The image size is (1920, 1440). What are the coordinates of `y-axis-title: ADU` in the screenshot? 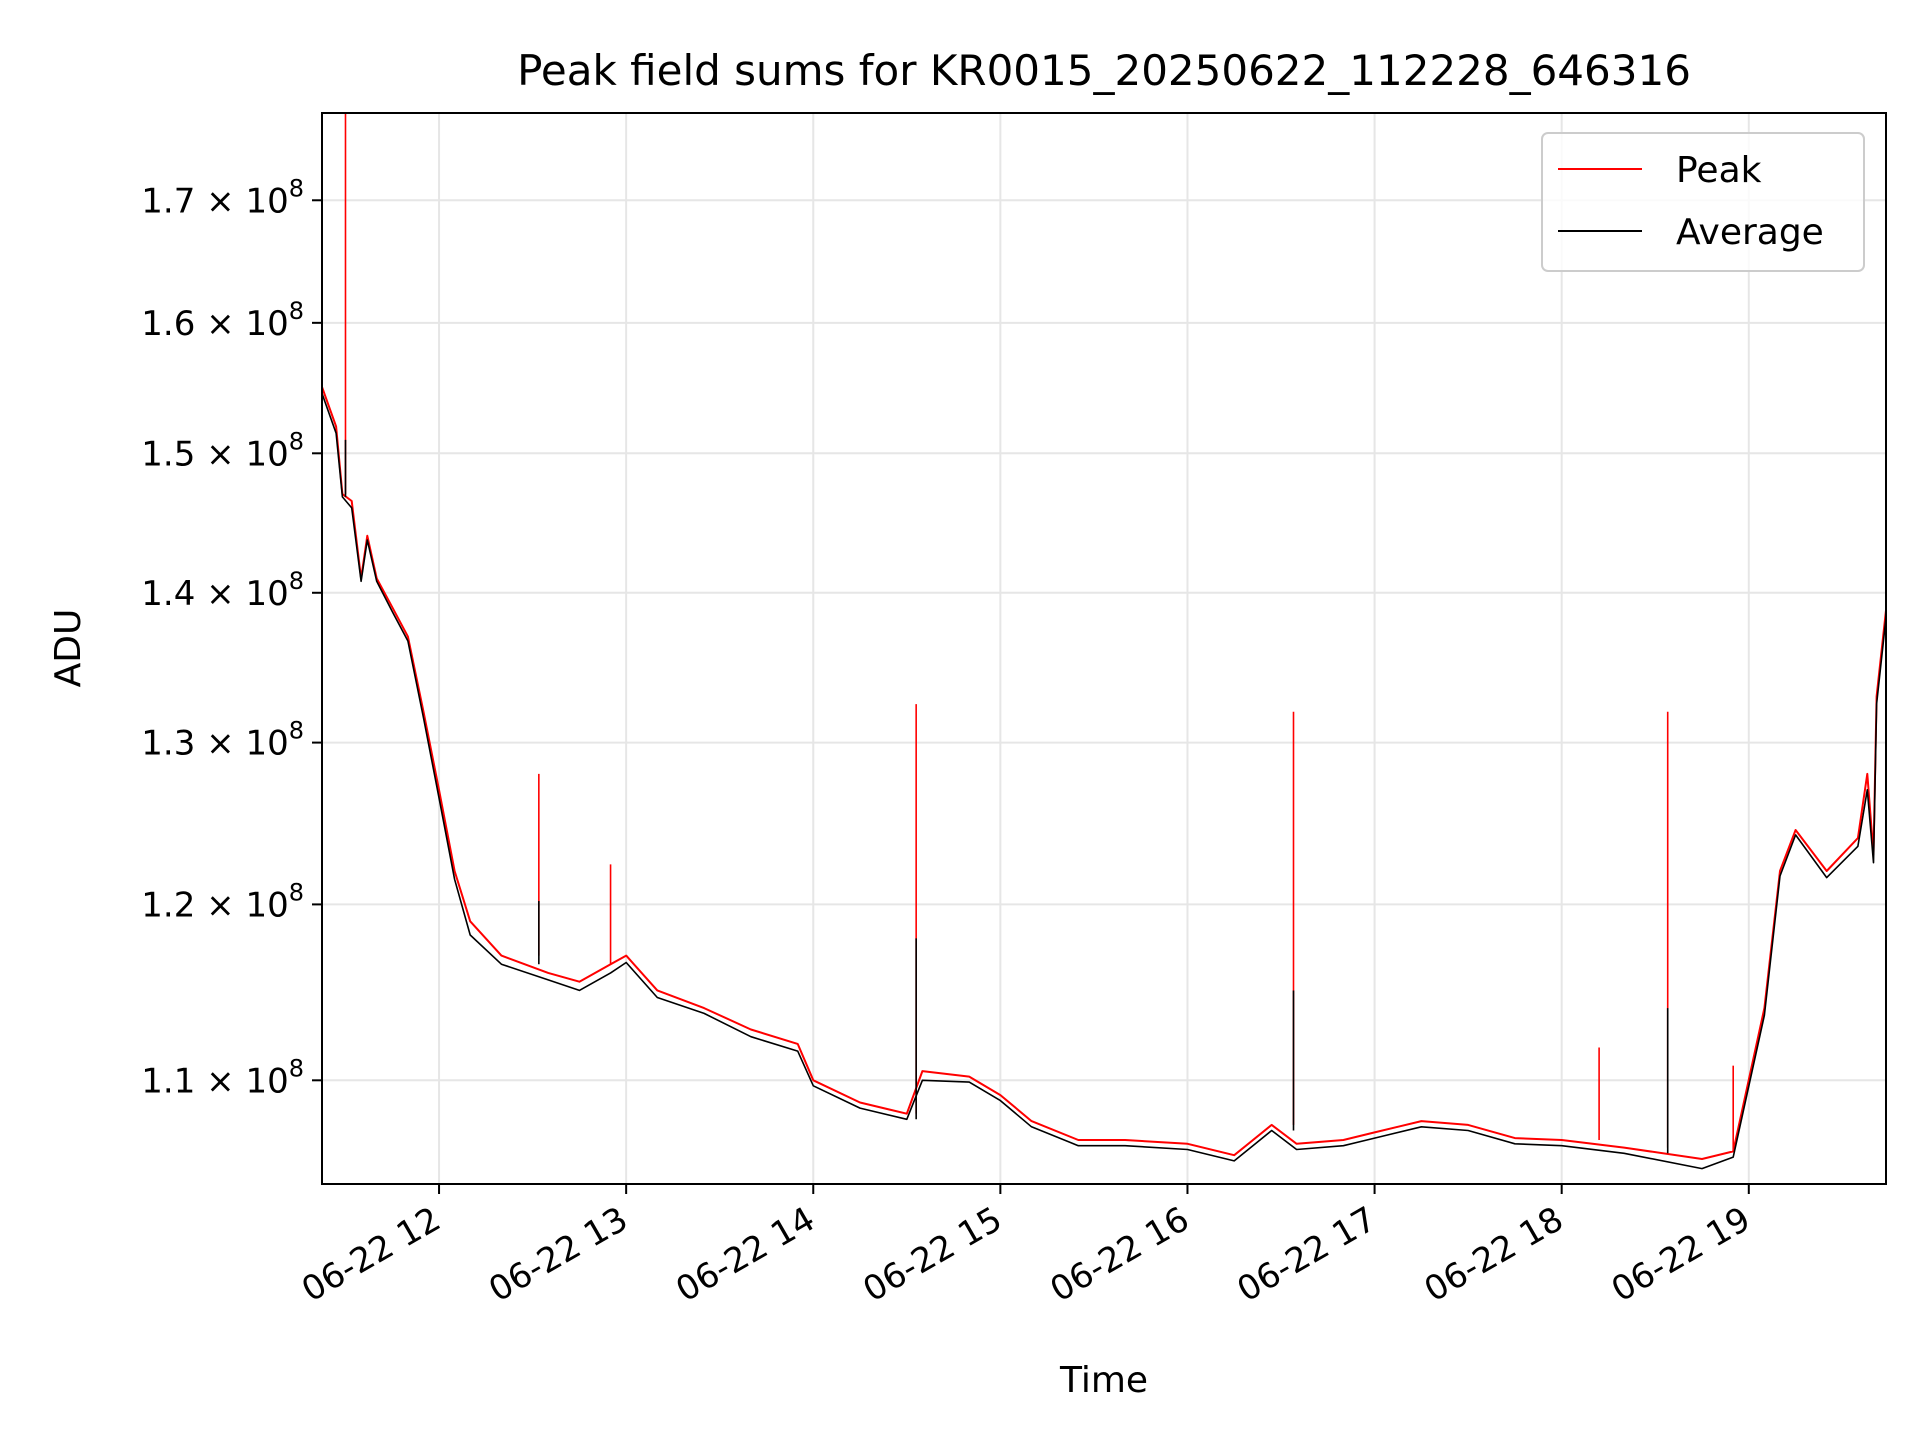 It's located at (68, 648).